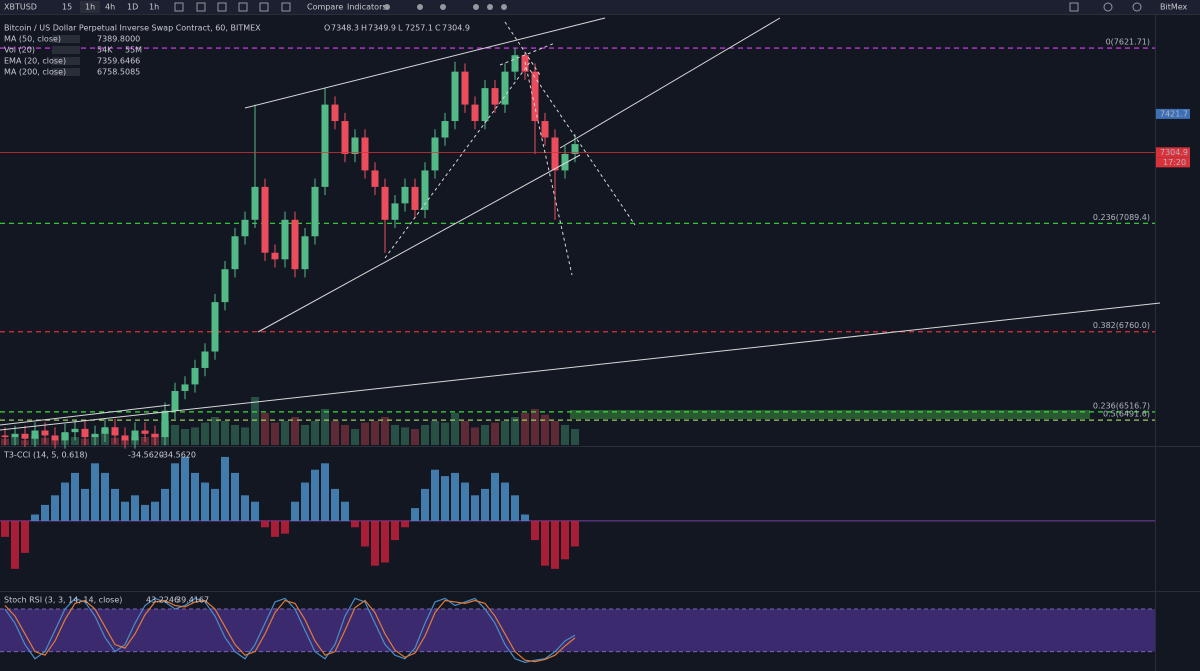 The width and height of the screenshot is (1200, 671). I want to click on countdown: 17:20, so click(1174, 162).